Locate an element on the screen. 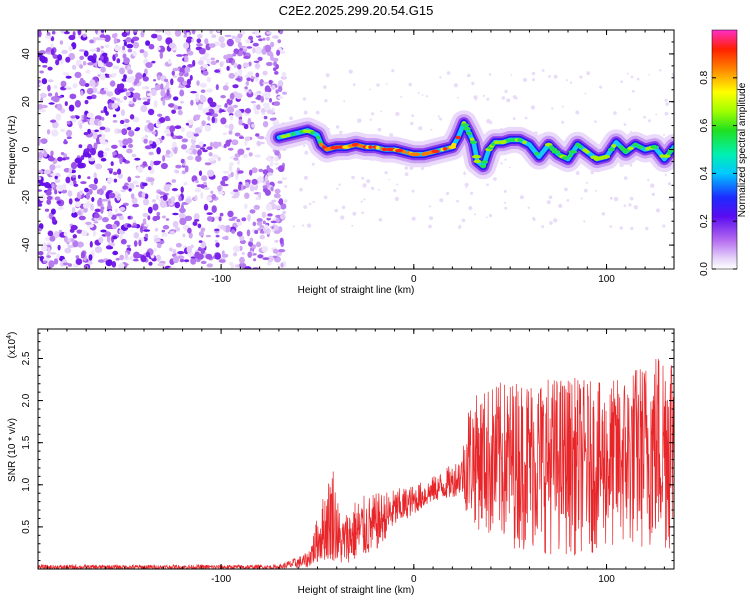  spectrogram-x-axis-label: Height of straight line (km) is located at coordinates (356, 290).